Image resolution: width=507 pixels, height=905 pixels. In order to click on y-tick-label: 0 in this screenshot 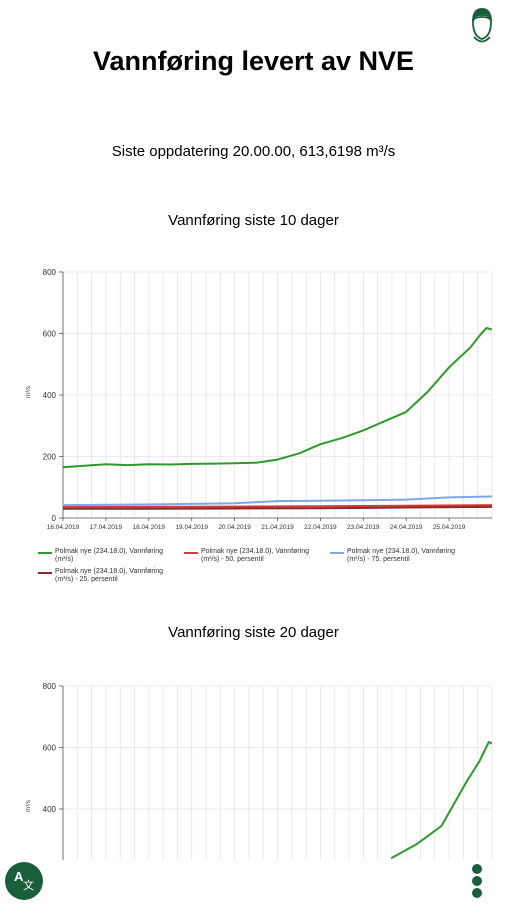, I will do `click(54, 518)`.